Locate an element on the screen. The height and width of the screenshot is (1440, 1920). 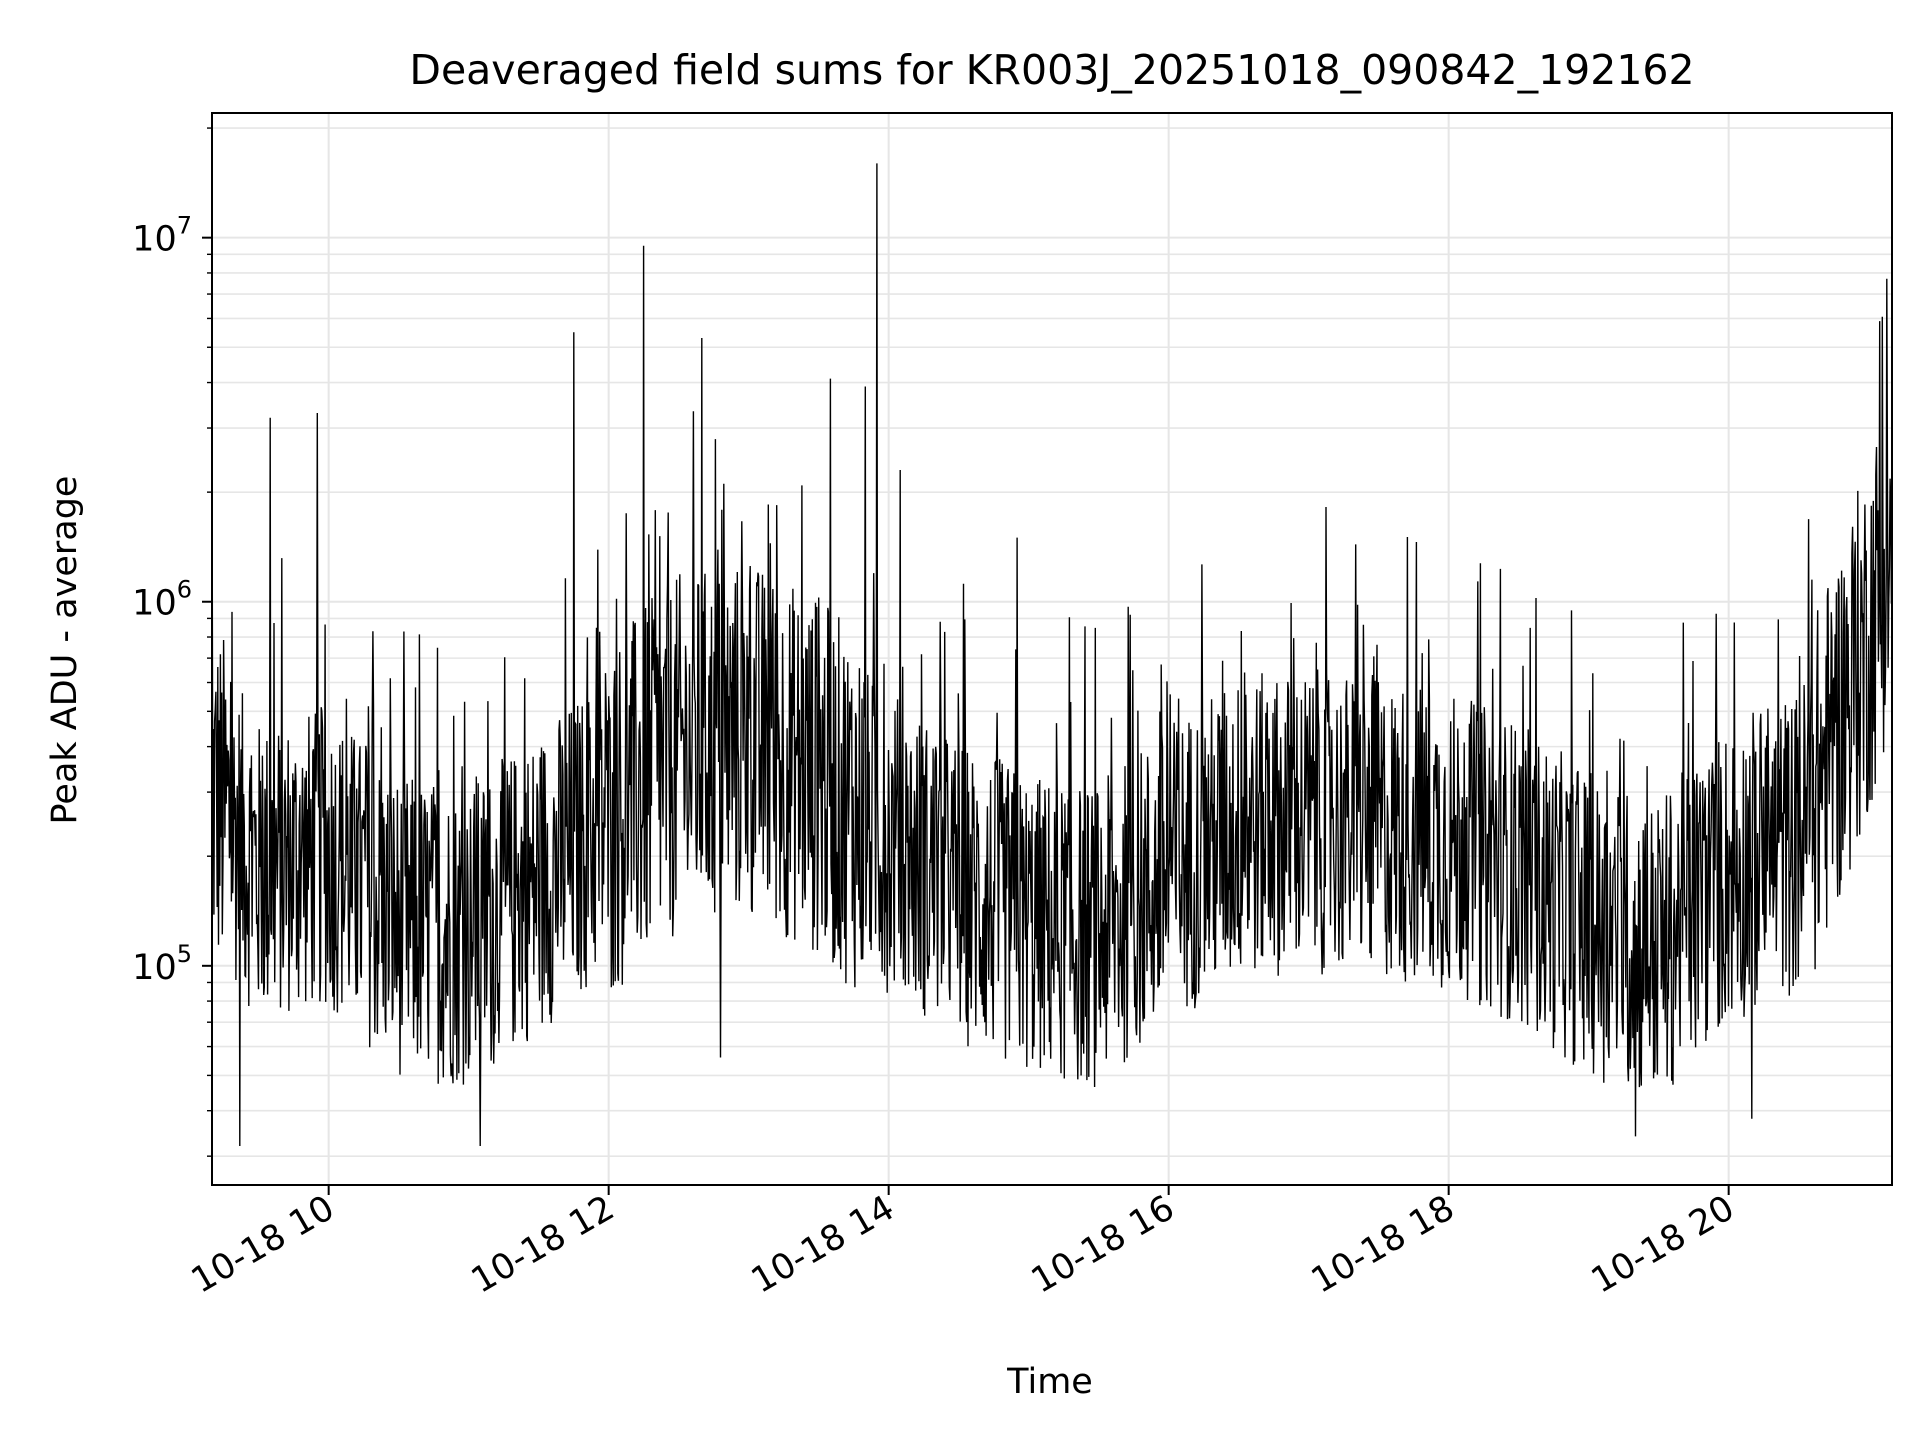
y-axis-label: Peak ADU - average is located at coordinates (65, 650).